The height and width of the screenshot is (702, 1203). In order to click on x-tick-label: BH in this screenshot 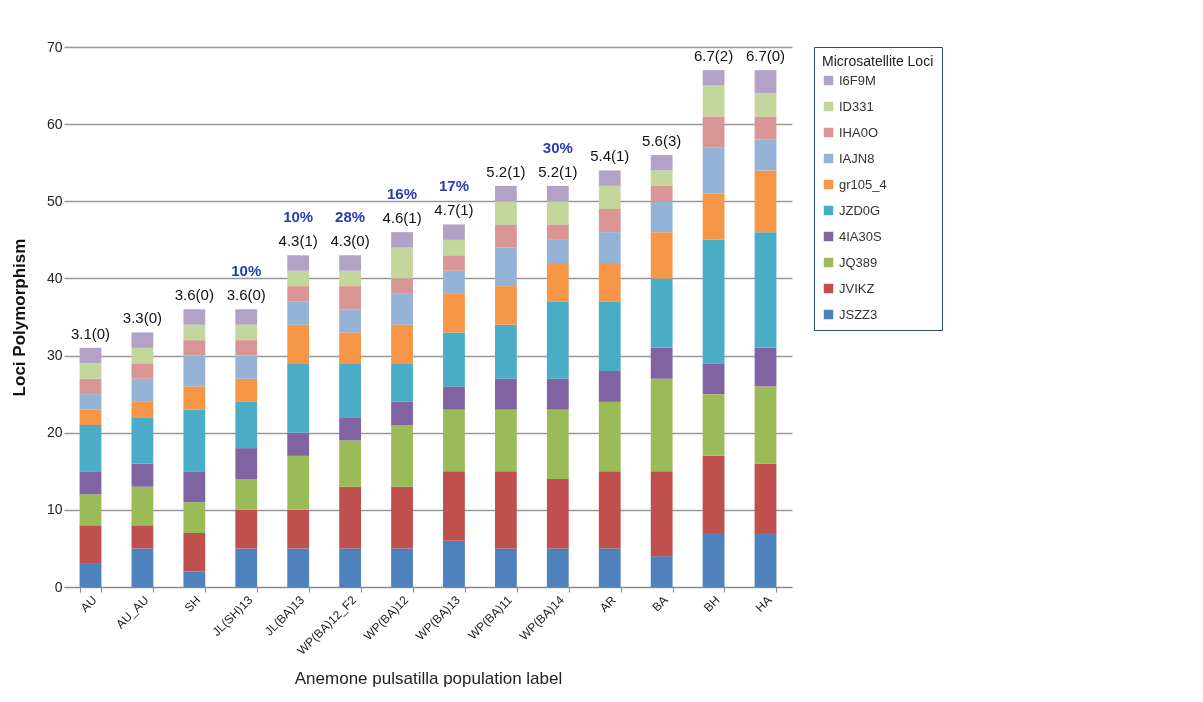, I will do `click(711, 604)`.